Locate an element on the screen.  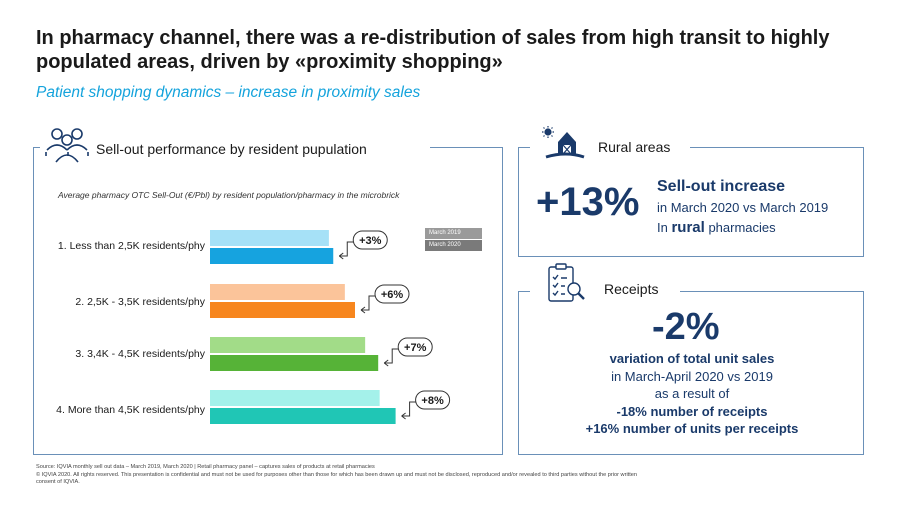
rural-line2: in March 2020 vs March 2019 is located at coordinates (743, 207).